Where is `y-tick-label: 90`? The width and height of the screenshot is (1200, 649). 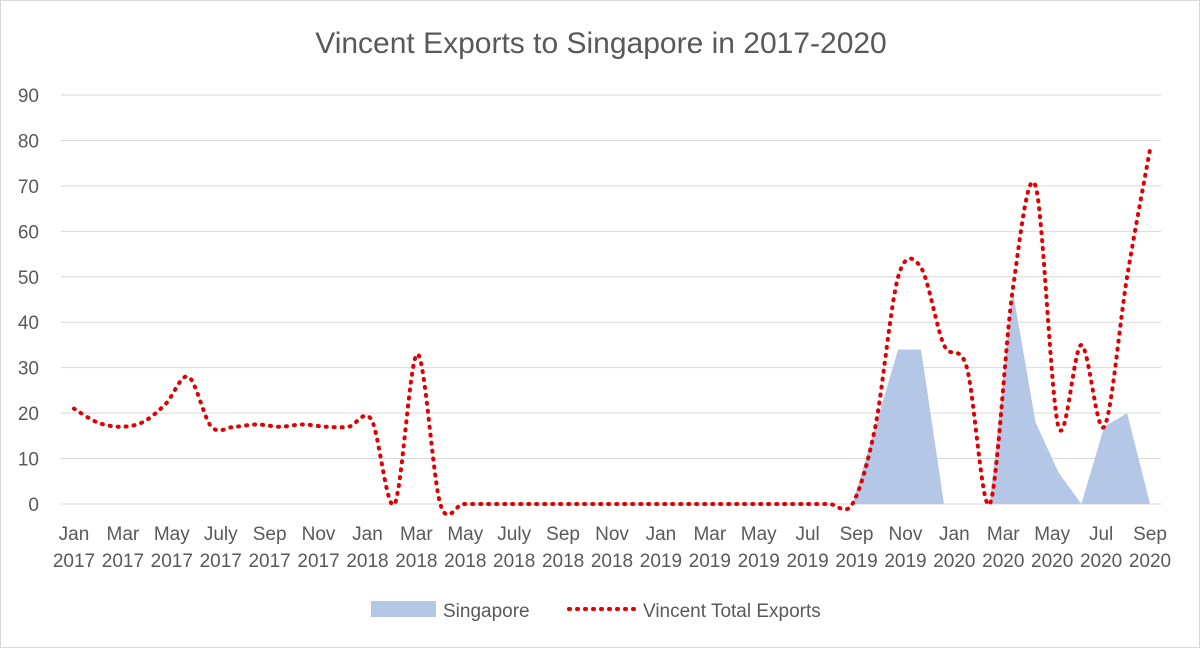 y-tick-label: 90 is located at coordinates (28, 96).